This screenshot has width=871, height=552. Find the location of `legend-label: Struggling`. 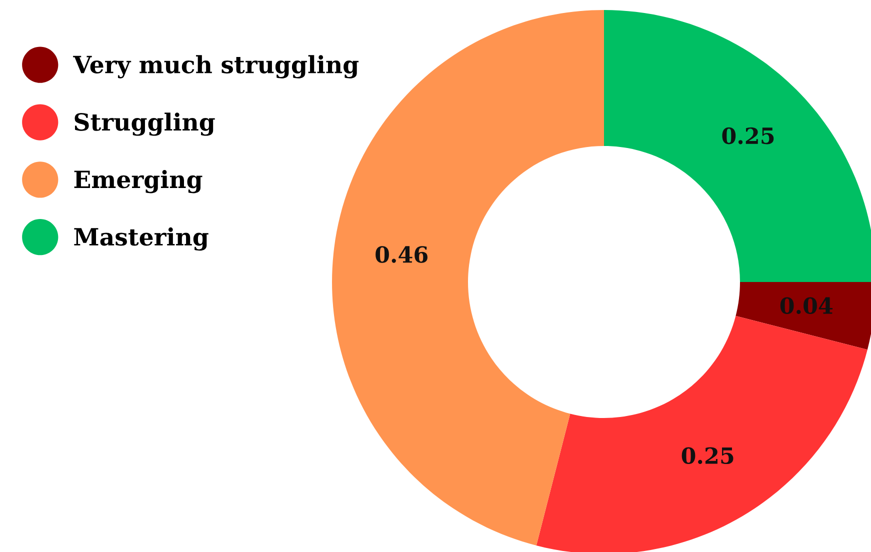

legend-label: Struggling is located at coordinates (144, 124).